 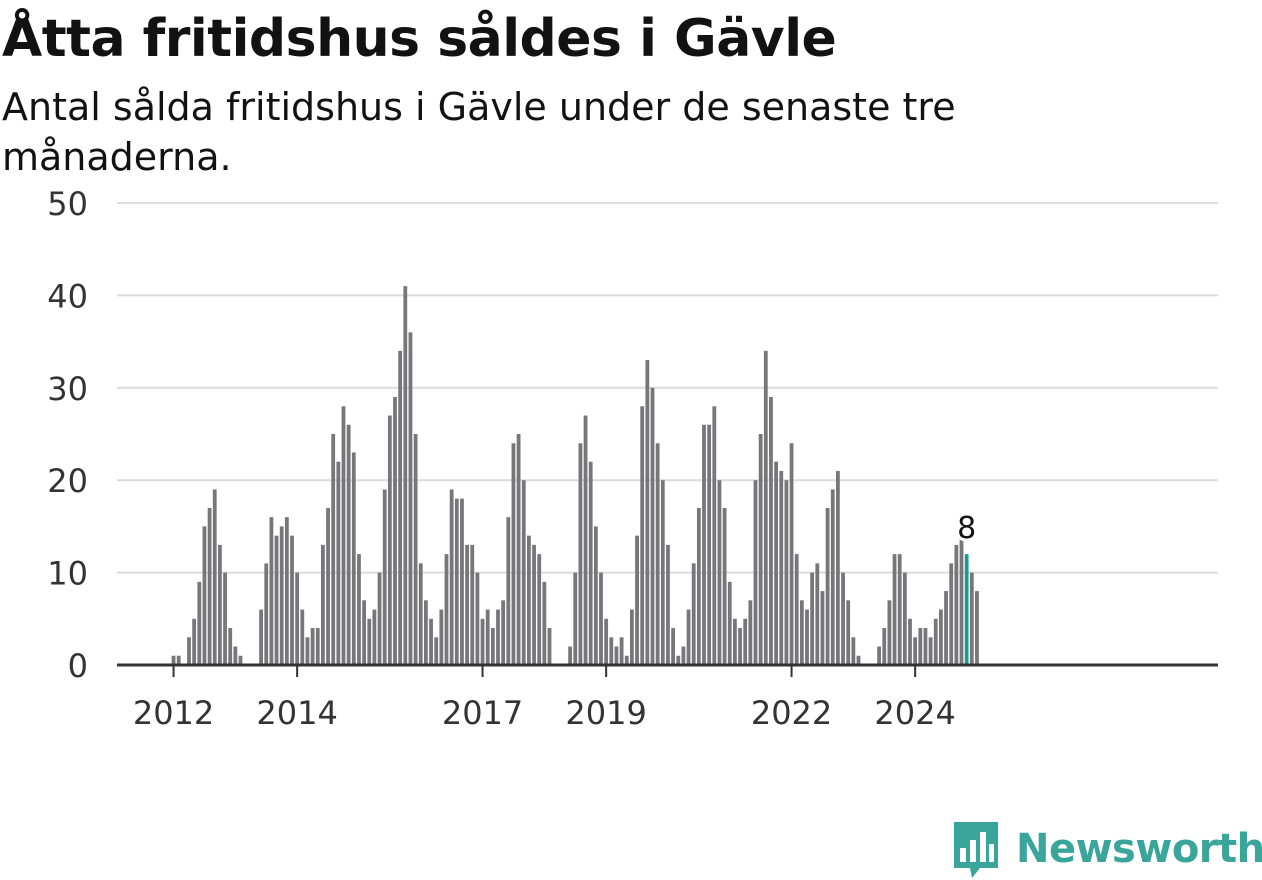 I want to click on x-axis-ticks: 2012 2014 2017 2019 2022 2024, so click(x=544, y=698).